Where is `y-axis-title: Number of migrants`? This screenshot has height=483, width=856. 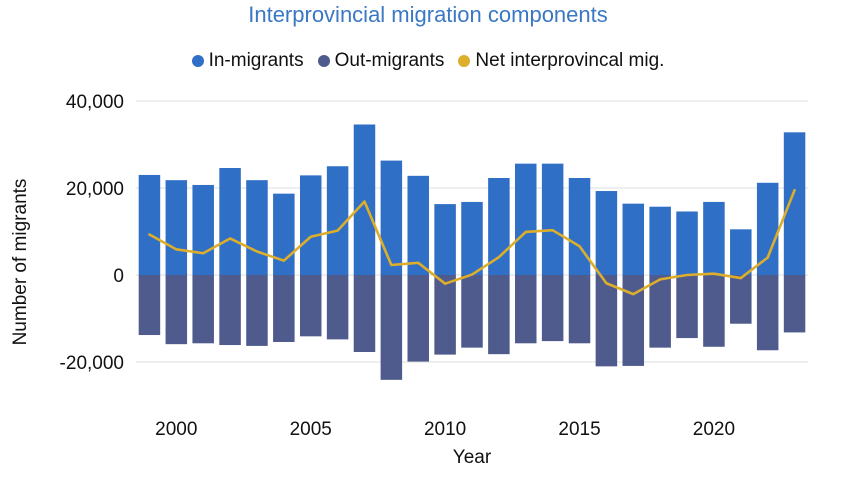 y-axis-title: Number of migrants is located at coordinates (20, 262).